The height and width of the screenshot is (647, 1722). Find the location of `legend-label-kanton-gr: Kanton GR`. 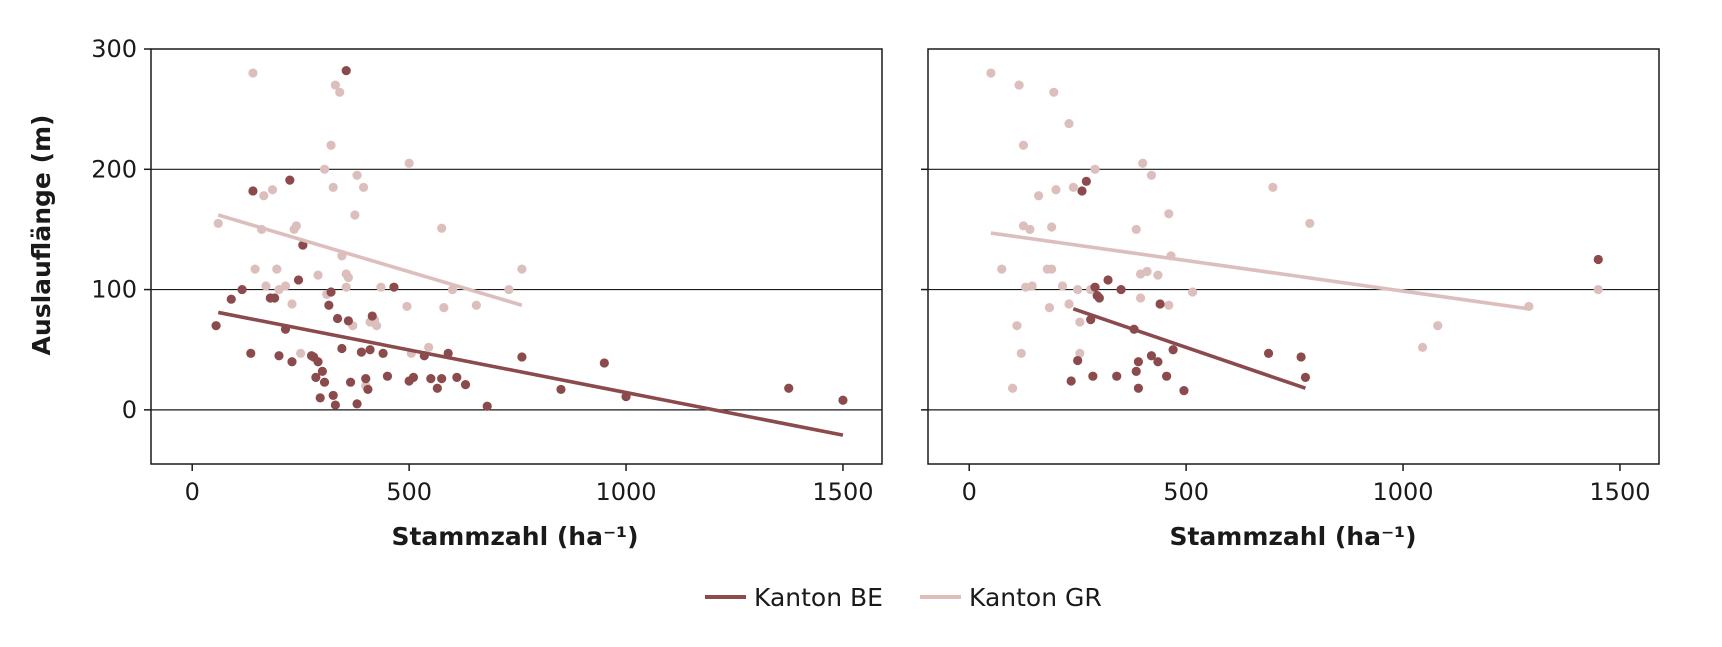

legend-label-kanton-gr: Kanton GR is located at coordinates (1035, 597).